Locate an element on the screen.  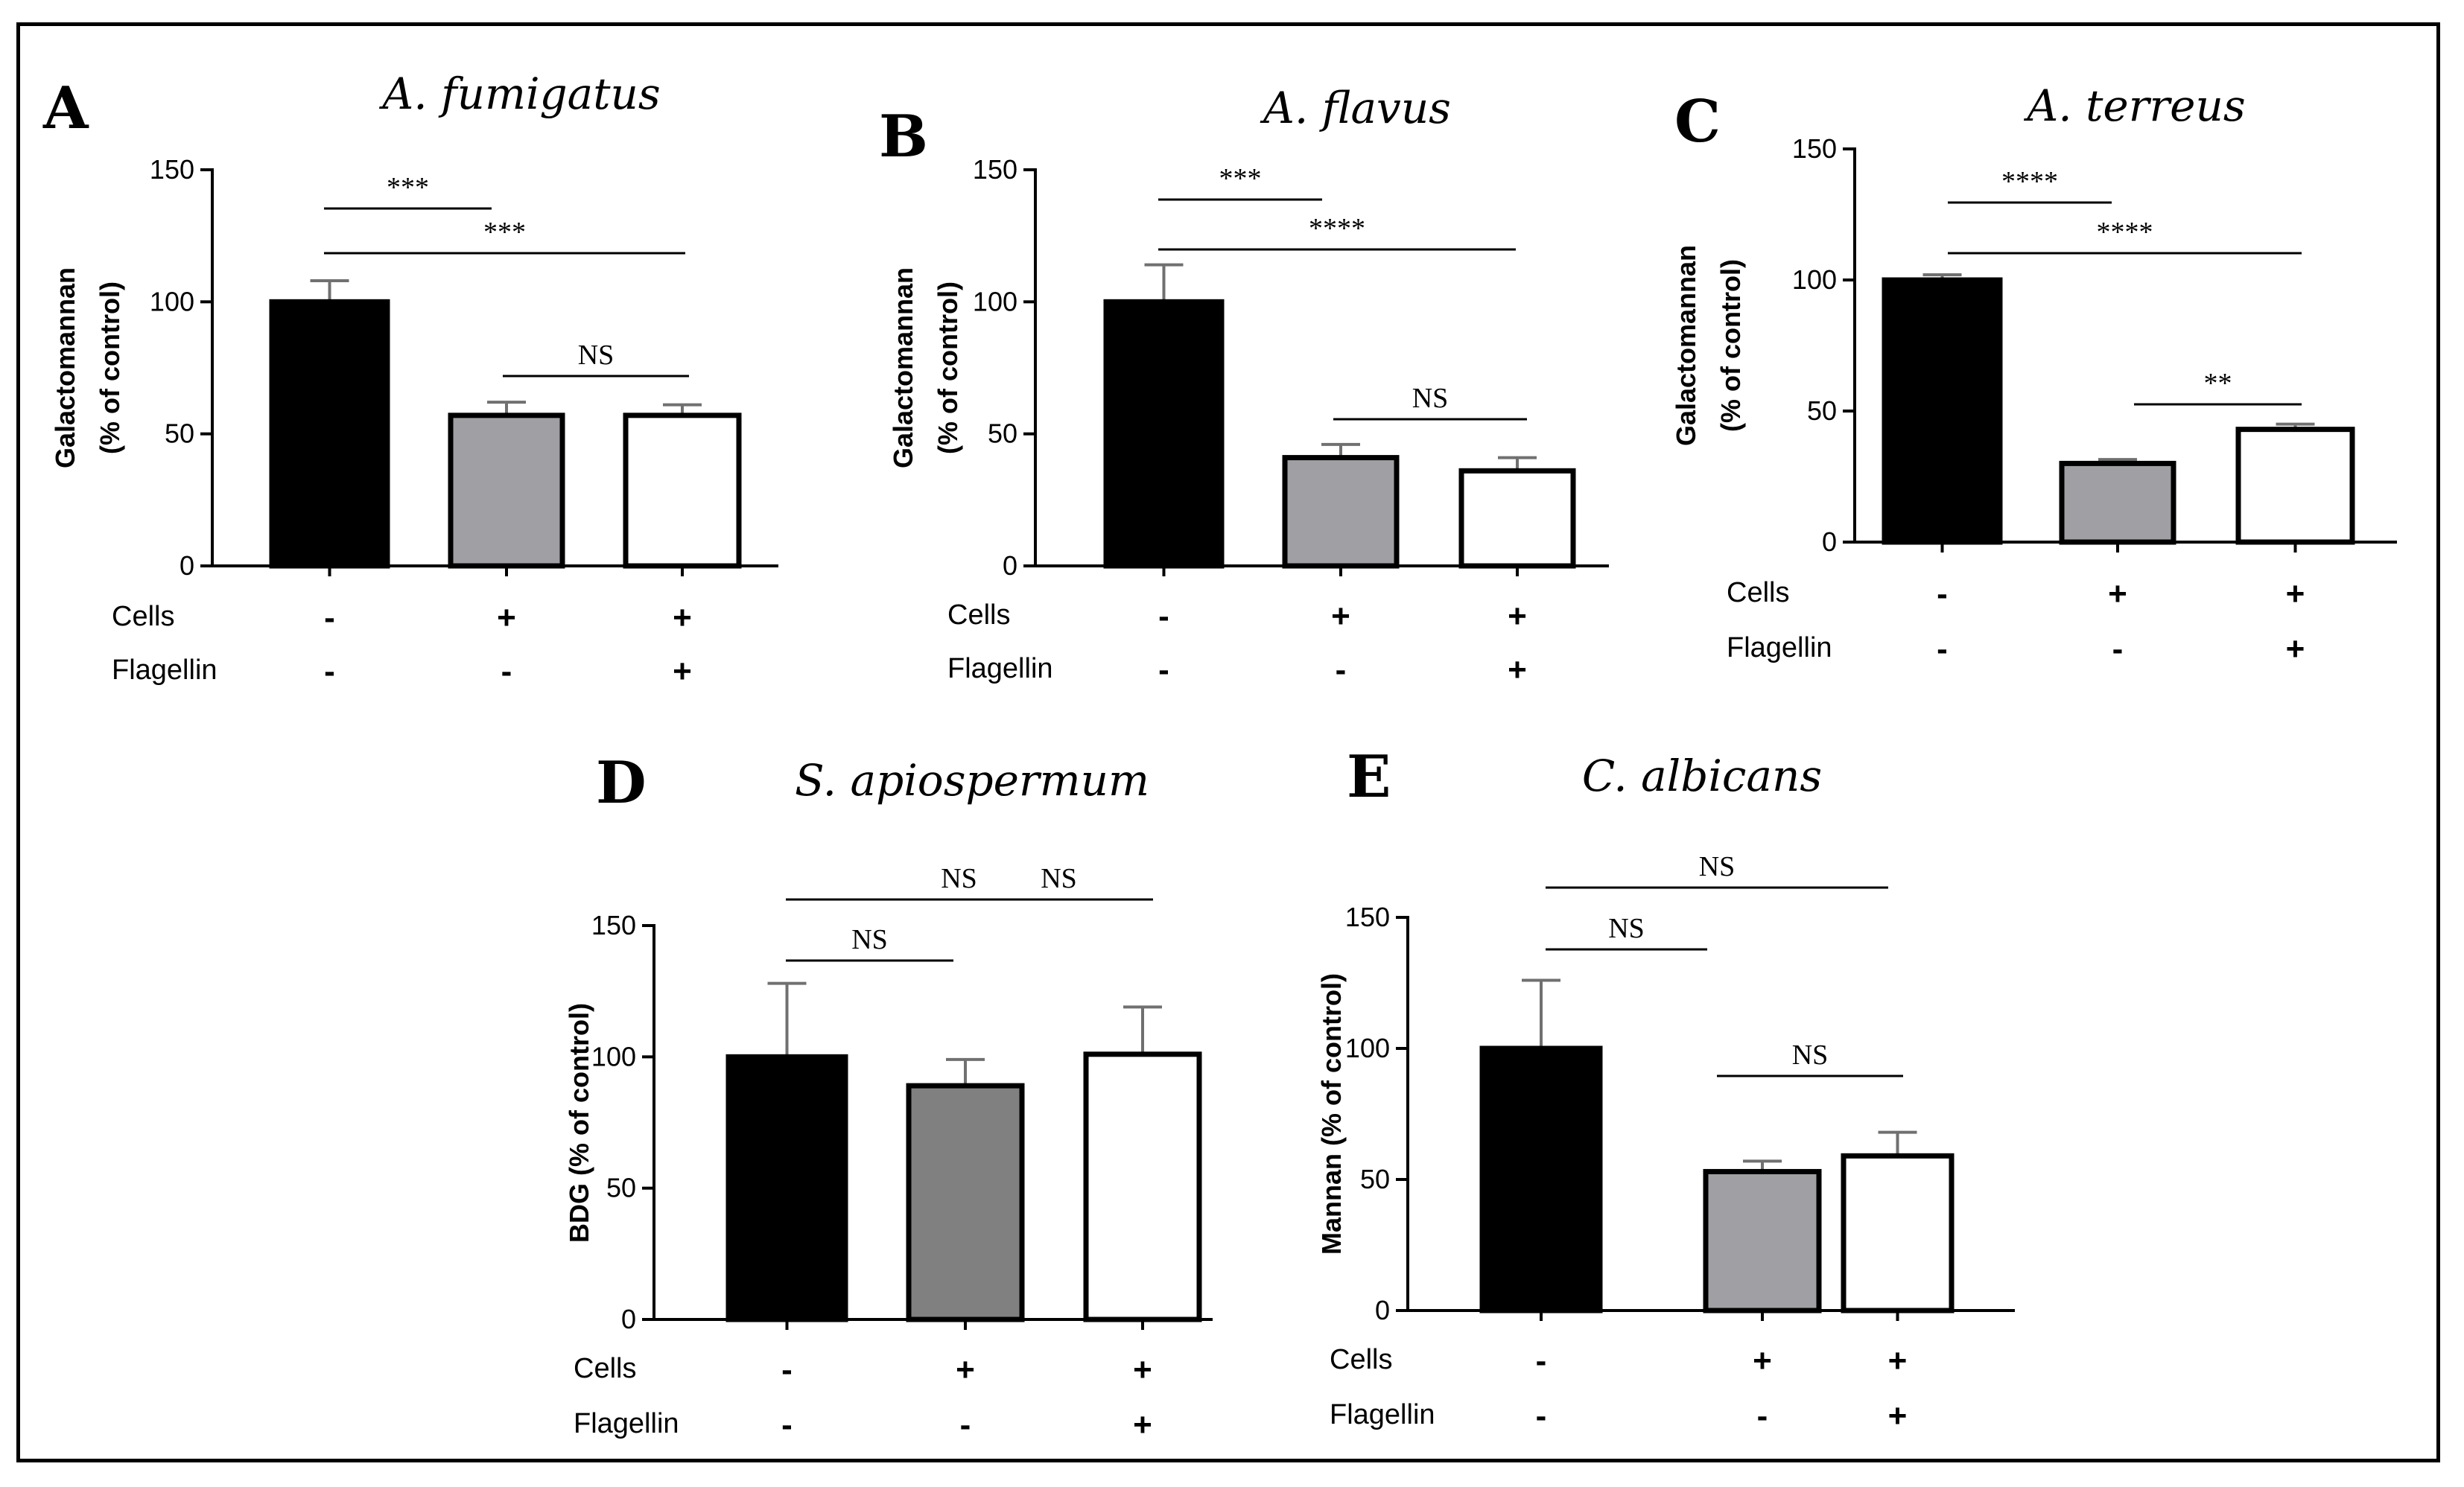
panel-letter: C is located at coordinates (1697, 122).